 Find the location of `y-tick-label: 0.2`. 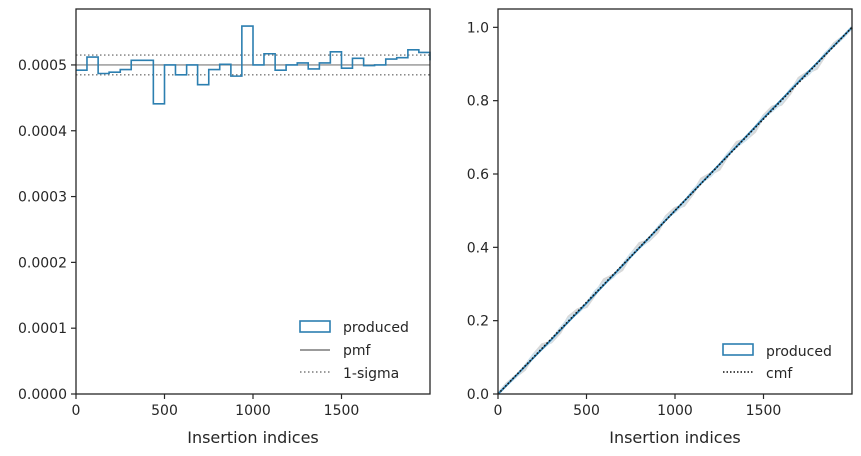

y-tick-label: 0.2 is located at coordinates (478, 322).